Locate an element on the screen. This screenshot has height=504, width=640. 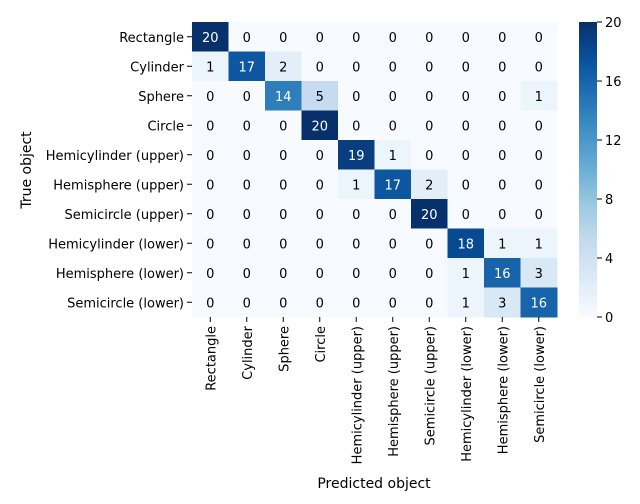
colorbar-tick-label: 8 is located at coordinates (609, 200).